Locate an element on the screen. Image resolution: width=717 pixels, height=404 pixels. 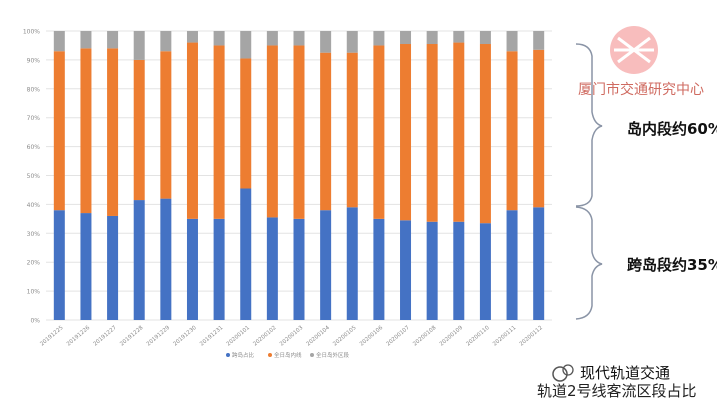
legend-label: 全日岛内线 is located at coordinates (288, 355).